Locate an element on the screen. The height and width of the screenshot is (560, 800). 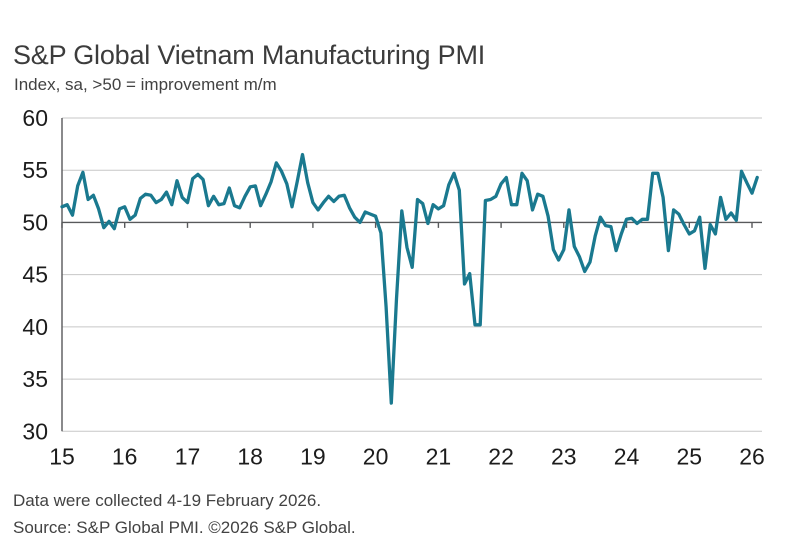
y-tick-label: 35 is located at coordinates (35, 379).